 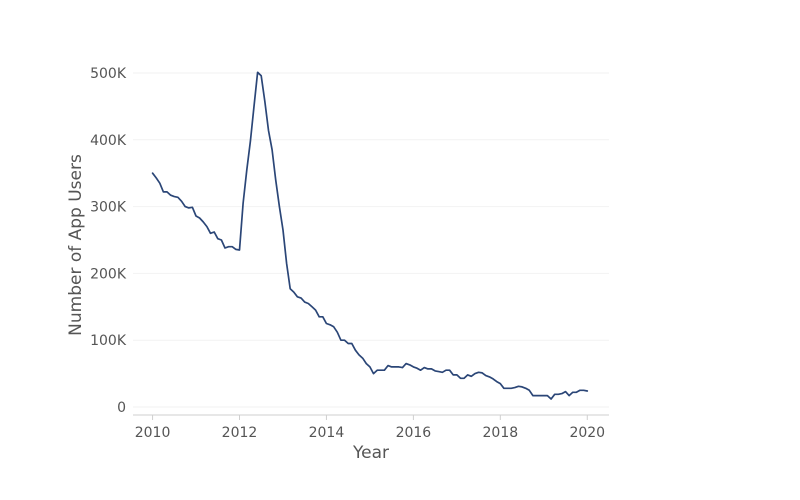 I want to click on y-axis-title: Number of App Users, so click(x=76, y=245).